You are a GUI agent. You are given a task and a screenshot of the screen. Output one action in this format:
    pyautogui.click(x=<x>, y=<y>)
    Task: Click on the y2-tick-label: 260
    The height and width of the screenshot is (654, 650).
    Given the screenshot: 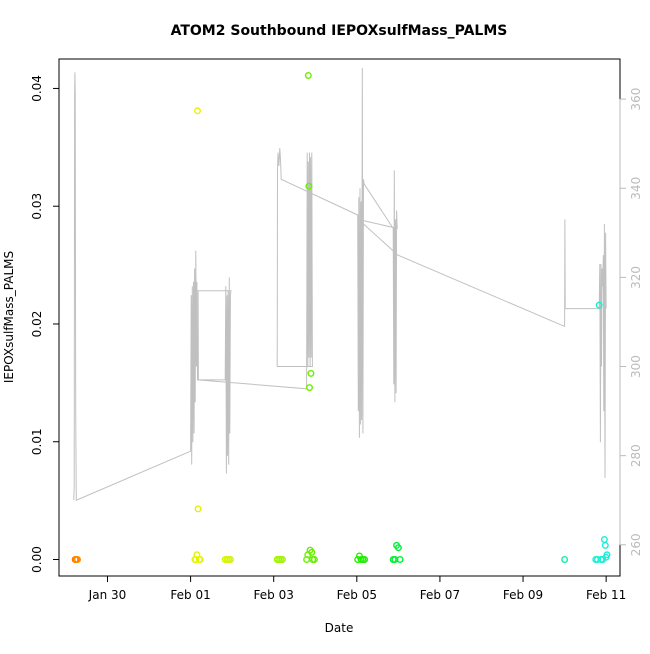 What is the action you would take?
    pyautogui.click(x=636, y=544)
    